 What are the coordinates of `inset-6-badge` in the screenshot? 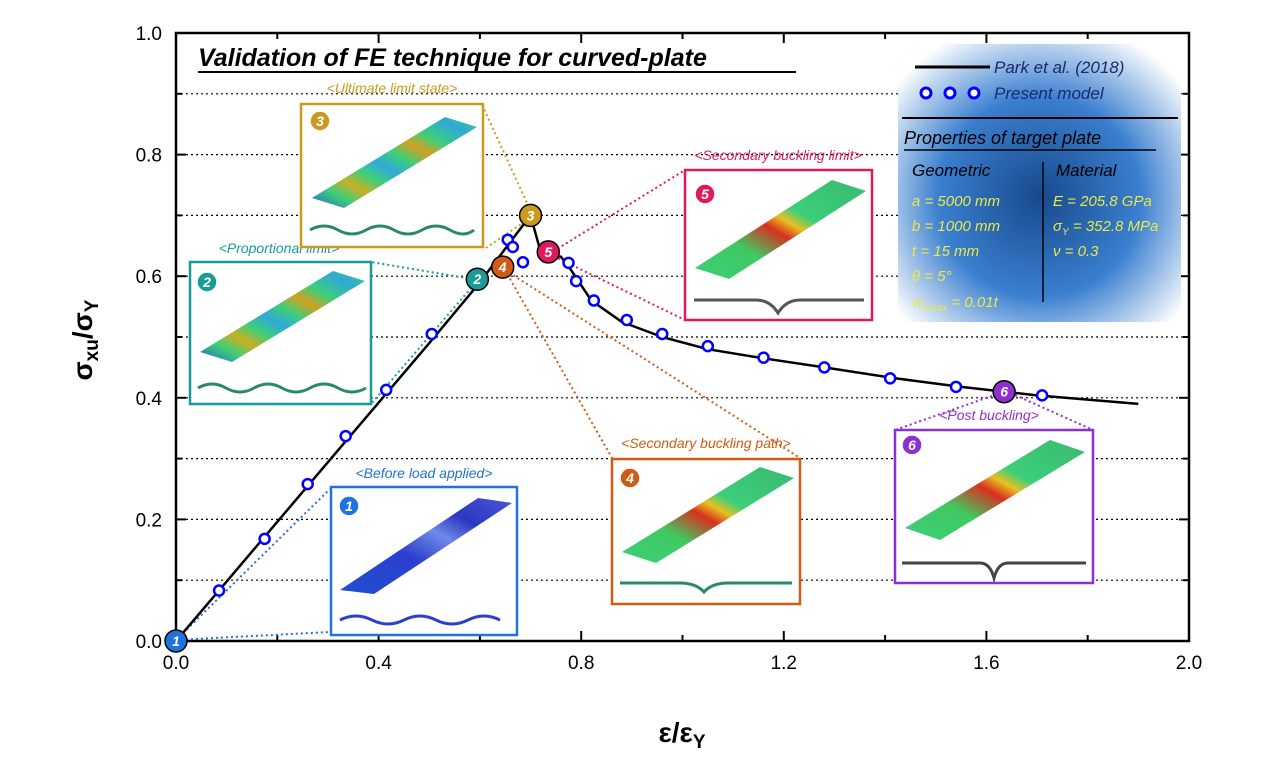 It's located at (912, 445).